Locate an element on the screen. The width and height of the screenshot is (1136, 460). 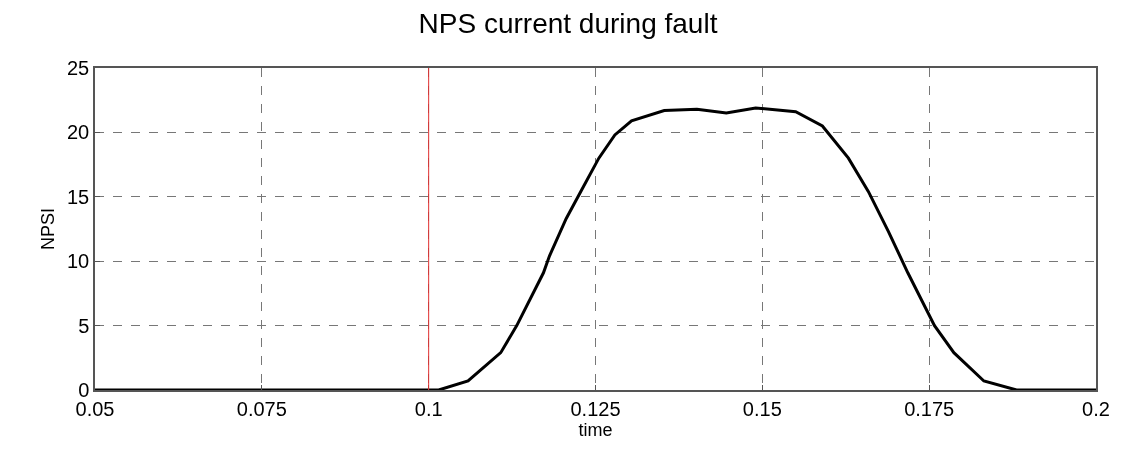
y-tick-label: 25 is located at coordinates (78, 68).